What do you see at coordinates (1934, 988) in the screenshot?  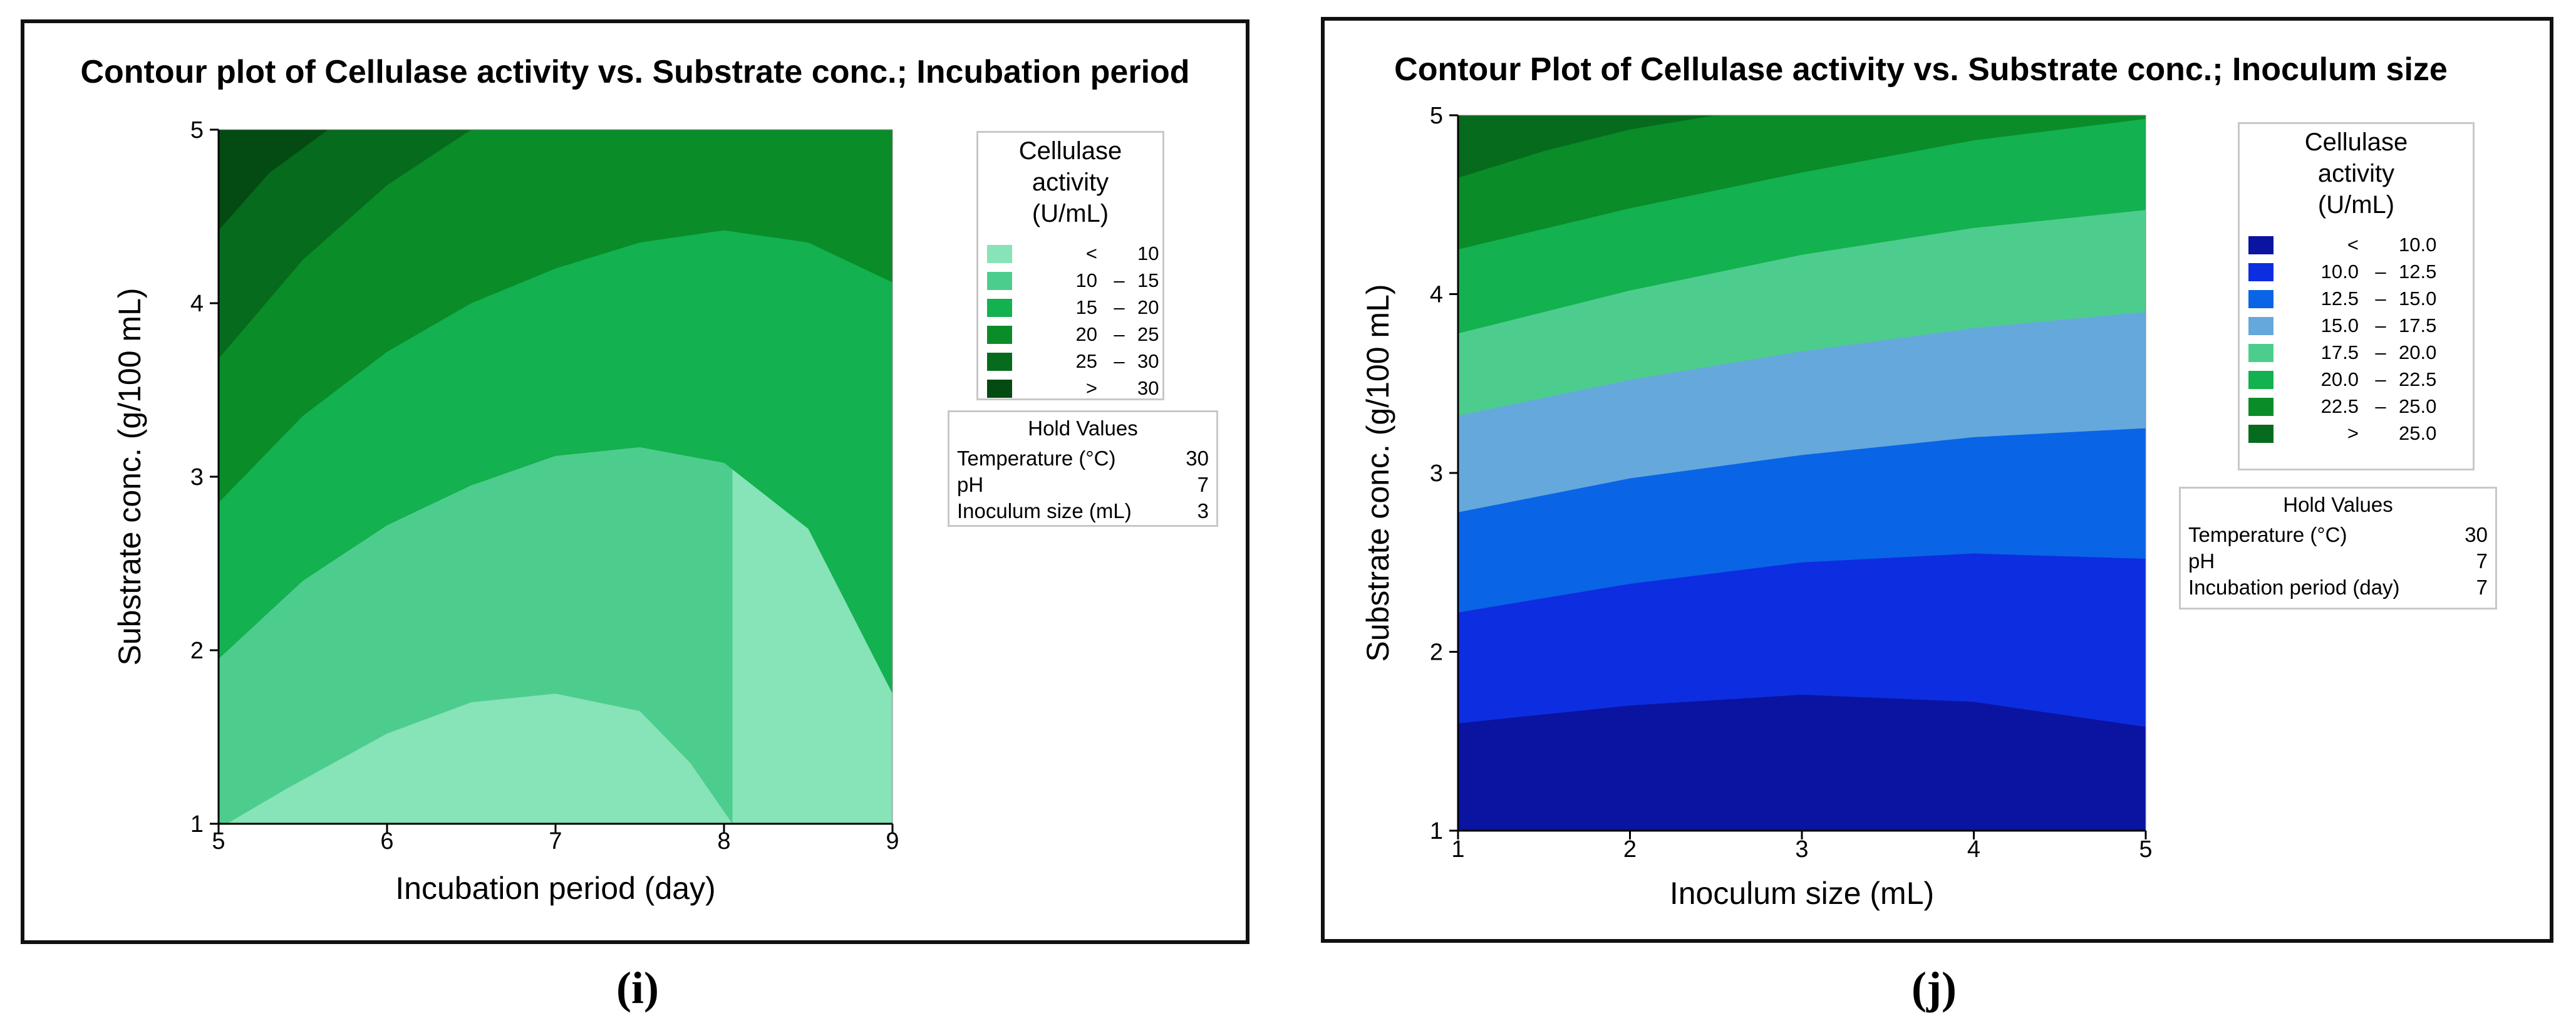 I see `panel-label-j: (j)` at bounding box center [1934, 988].